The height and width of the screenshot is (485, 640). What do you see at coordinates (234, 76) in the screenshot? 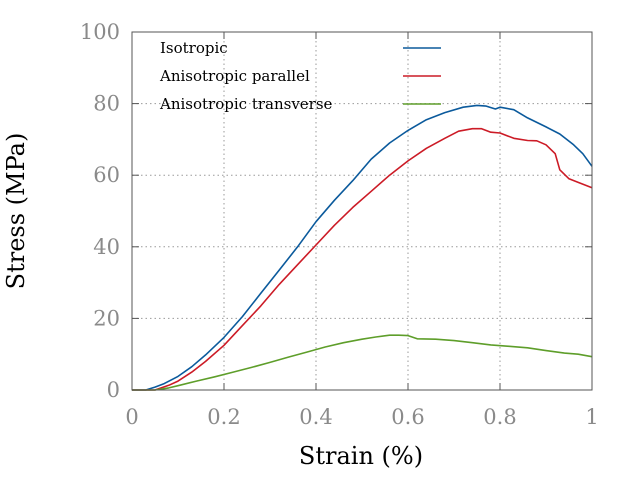
I see `legend-label-1: Anisotropic parallel` at bounding box center [234, 76].